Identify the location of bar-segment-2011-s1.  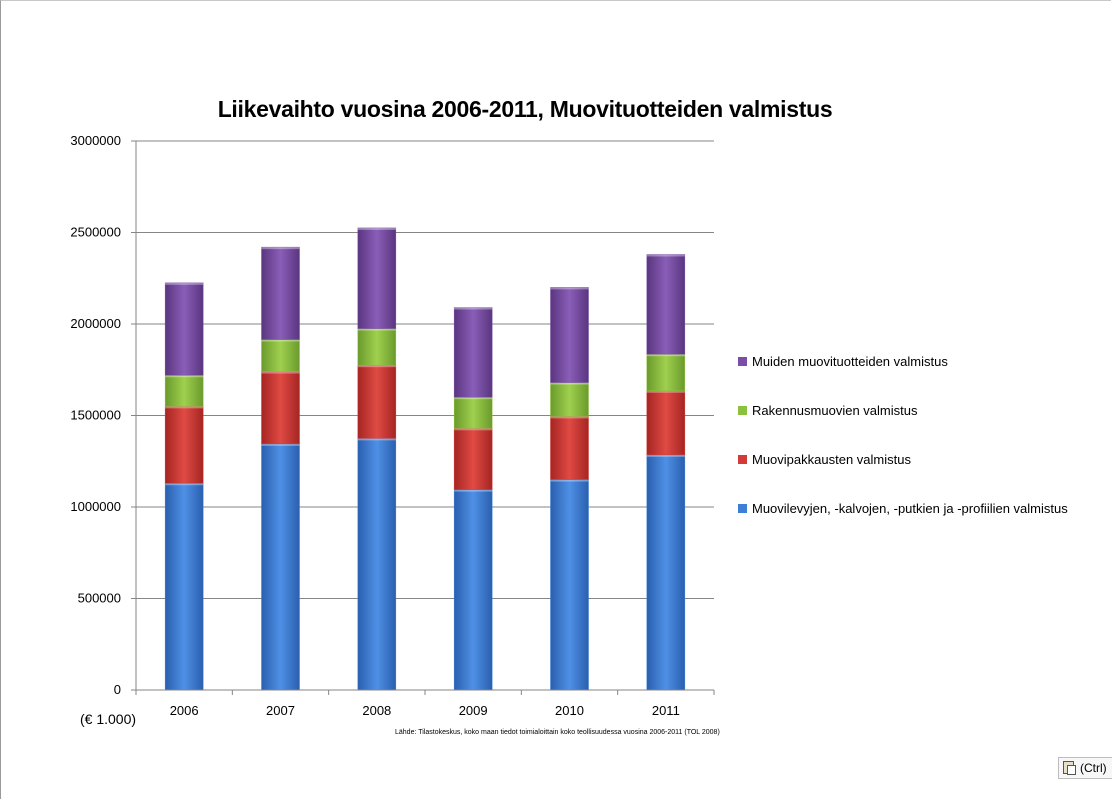
(666, 423).